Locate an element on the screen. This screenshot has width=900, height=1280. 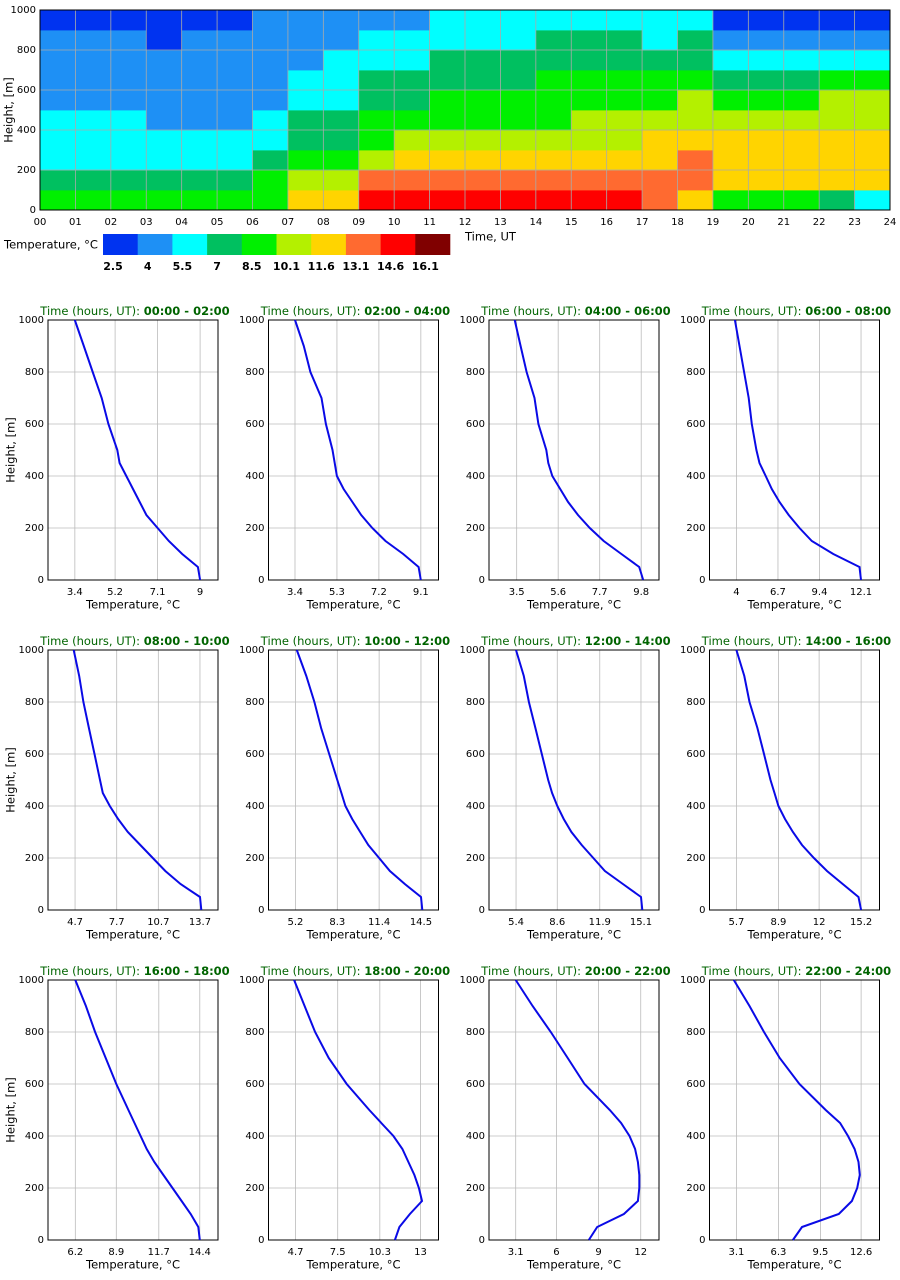
chart-title: Time (hours, UT): 10:00 - 12:00 is located at coordinates (355, 641).